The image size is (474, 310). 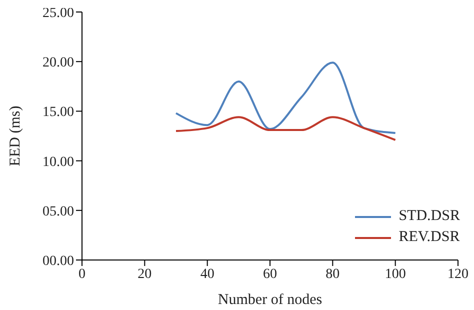 I want to click on x-tick-label: 0, so click(x=82, y=274).